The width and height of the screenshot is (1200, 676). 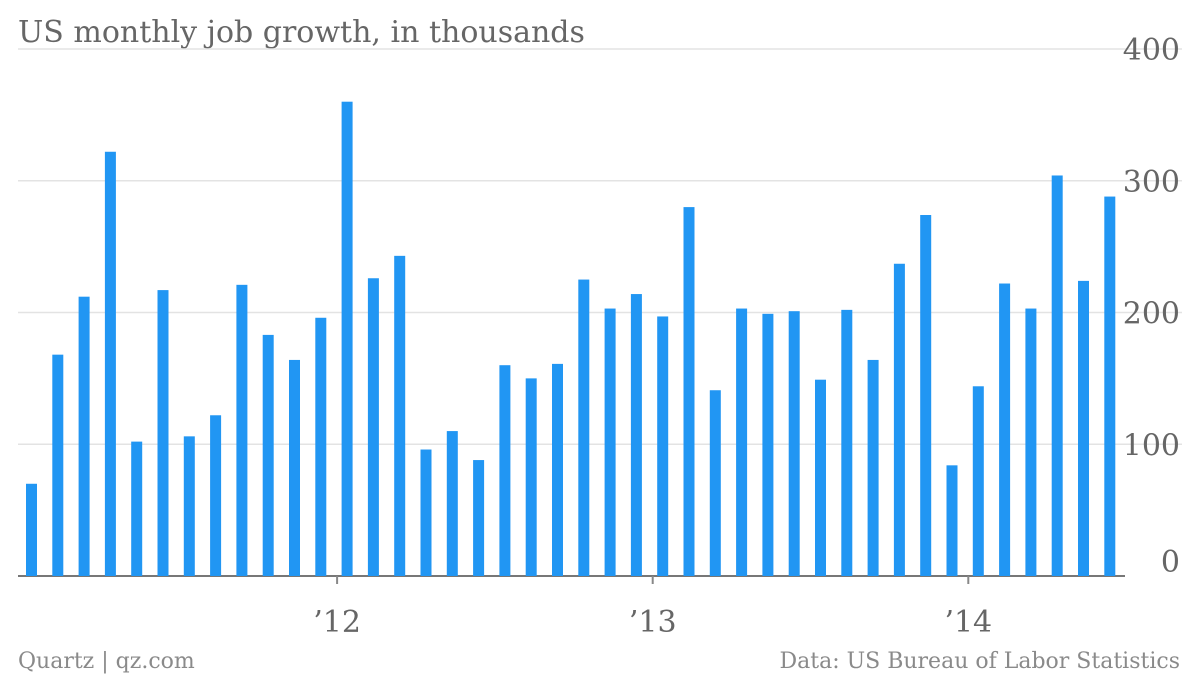 What do you see at coordinates (1151, 182) in the screenshot?
I see `y-tick-label-300: 300` at bounding box center [1151, 182].